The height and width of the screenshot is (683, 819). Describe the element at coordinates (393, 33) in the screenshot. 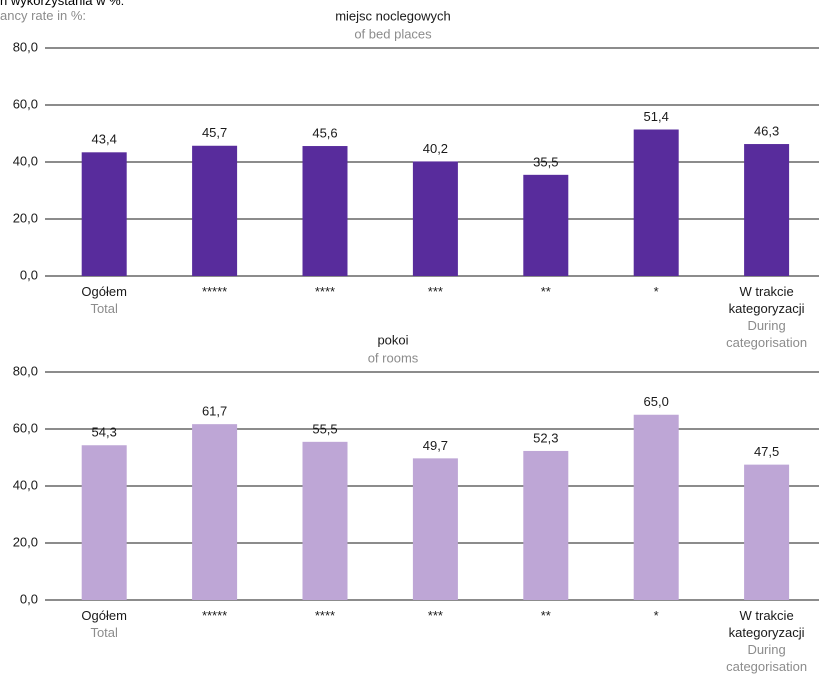

I see `chart-subtitle: of bed places` at that location.